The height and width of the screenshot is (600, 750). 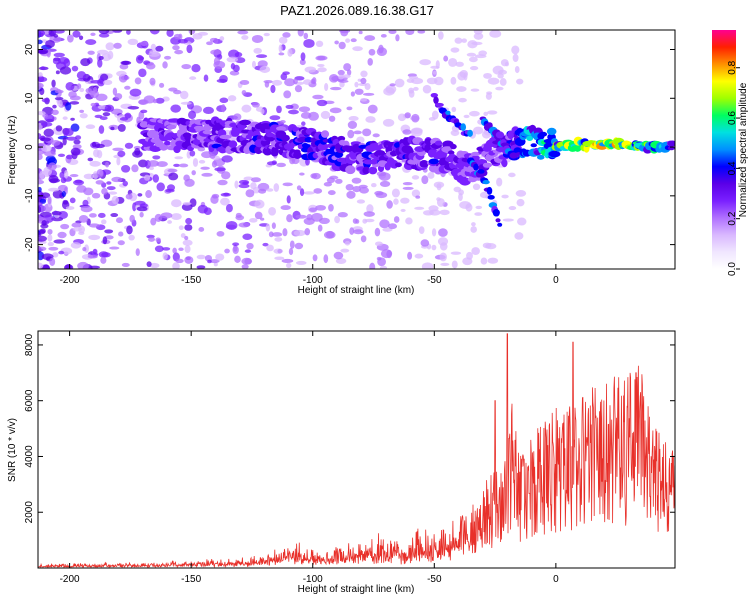 I want to click on colorbar-tick-label: 0.2, so click(x=732, y=218).